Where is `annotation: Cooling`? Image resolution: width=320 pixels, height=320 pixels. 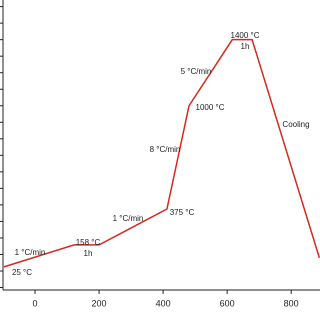
annotation: Cooling is located at coordinates (295, 124).